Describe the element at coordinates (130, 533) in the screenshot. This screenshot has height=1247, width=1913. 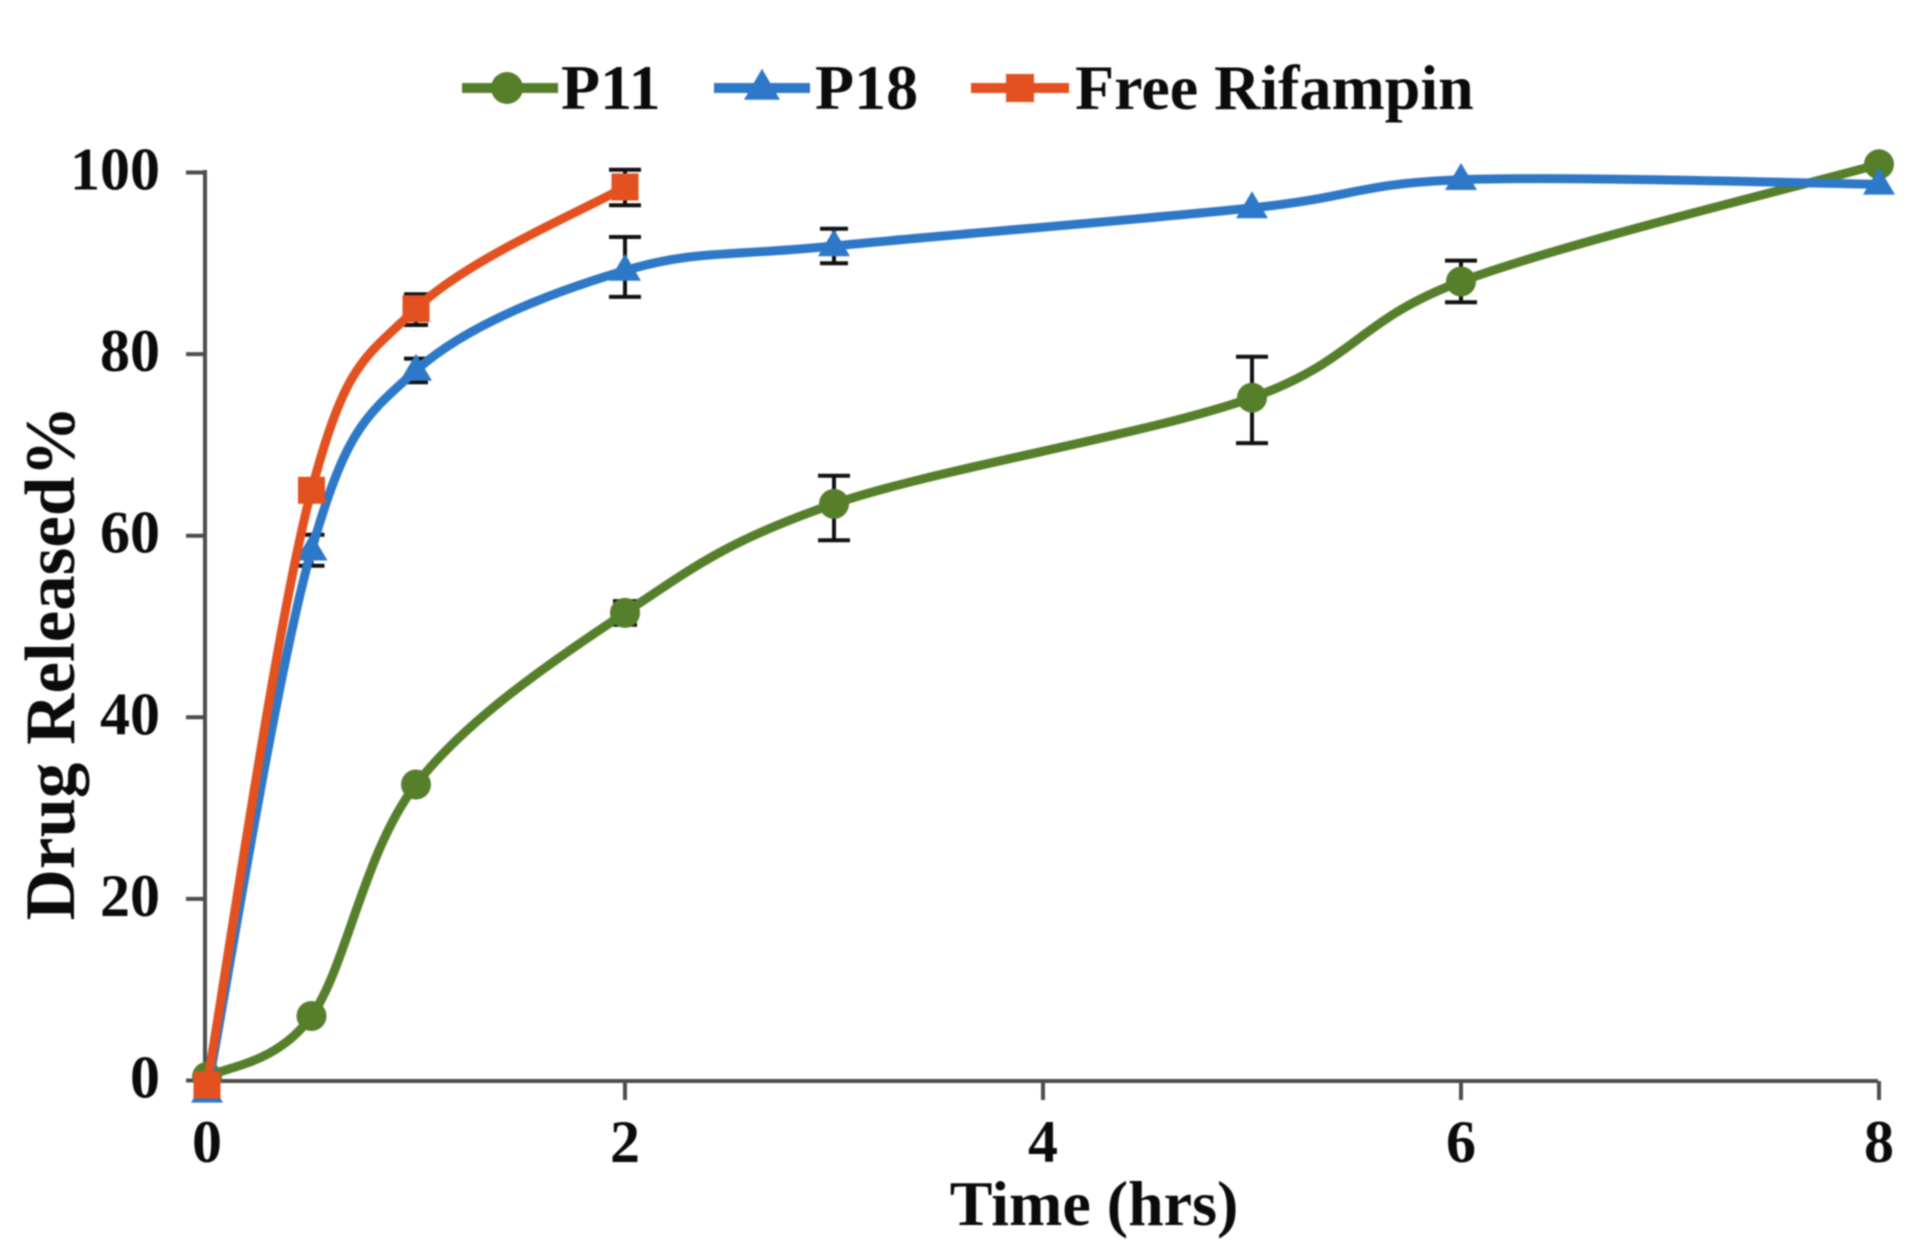
I see `svg-text: 60` at that location.